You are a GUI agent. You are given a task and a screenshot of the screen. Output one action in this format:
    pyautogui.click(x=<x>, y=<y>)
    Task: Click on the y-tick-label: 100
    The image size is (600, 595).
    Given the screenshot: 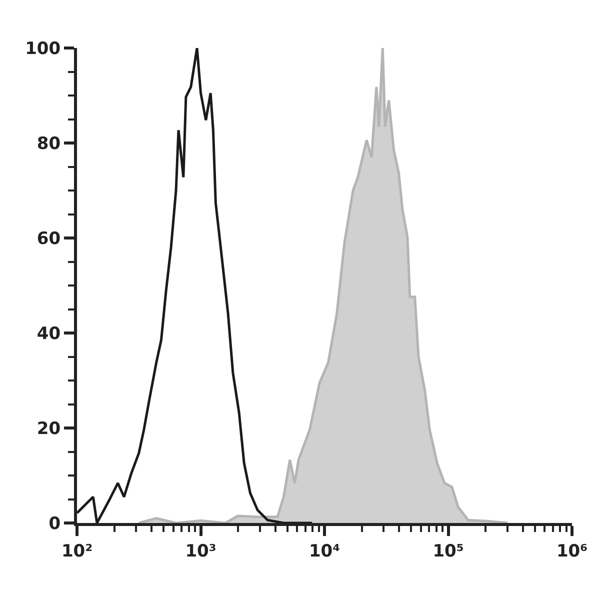 What is the action you would take?
    pyautogui.click(x=43, y=48)
    